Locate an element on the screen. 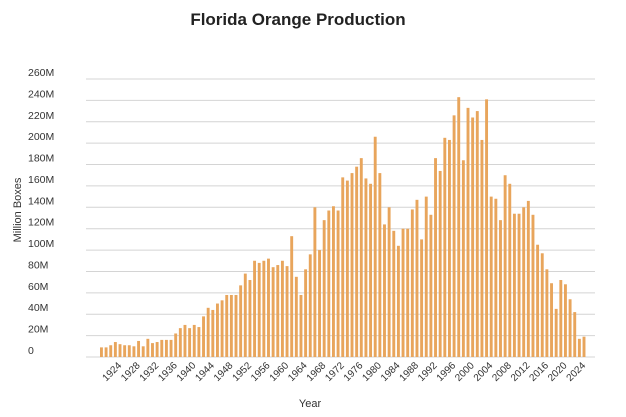 This screenshot has height=417, width=626. bar-2020 is located at coordinates (565, 320).